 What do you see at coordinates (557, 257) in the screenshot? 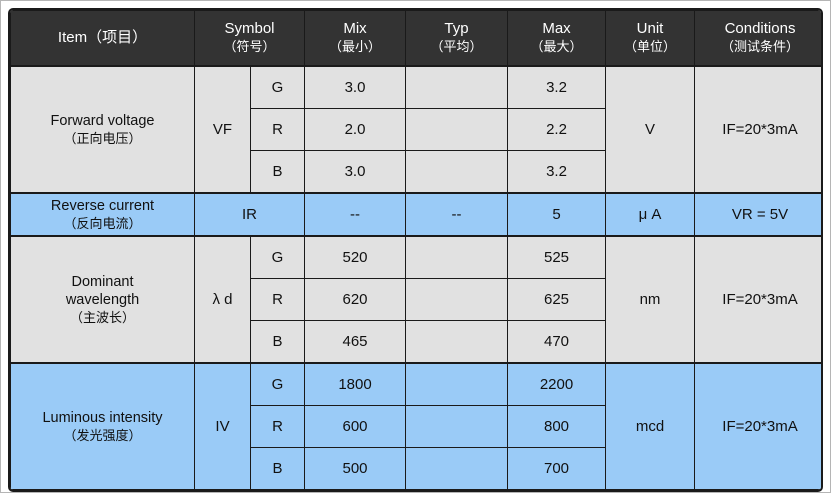
I see `cell-max: 525` at bounding box center [557, 257].